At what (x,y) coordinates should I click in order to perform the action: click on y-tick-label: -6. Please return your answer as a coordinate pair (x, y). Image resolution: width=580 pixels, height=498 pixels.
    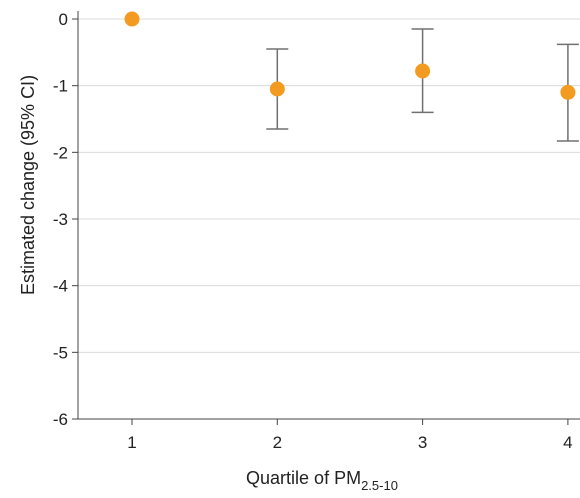
    Looking at the image, I should click on (60, 419).